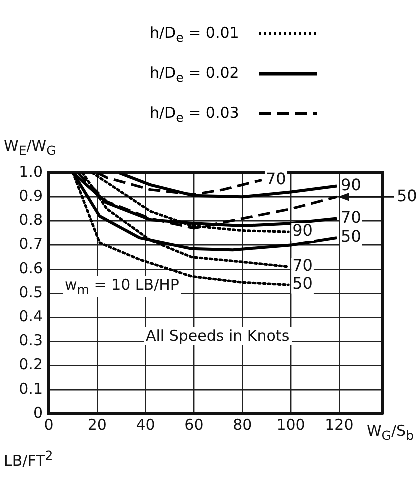 Image resolution: width=418 pixels, height=477 pixels. Describe the element at coordinates (31, 316) in the screenshot. I see `y-tick-label: 0.4` at that location.